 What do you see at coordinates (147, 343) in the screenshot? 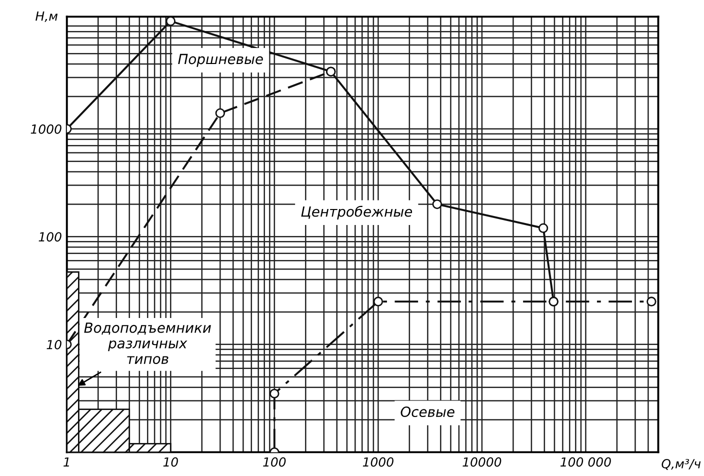
I see `annotation: Водоподъемники различных типов` at bounding box center [147, 343].